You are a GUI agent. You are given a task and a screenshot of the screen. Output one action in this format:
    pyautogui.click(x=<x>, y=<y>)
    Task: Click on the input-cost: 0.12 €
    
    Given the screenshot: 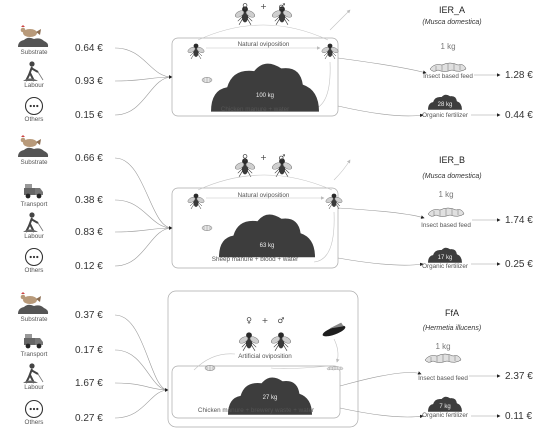 What is the action you would take?
    pyautogui.click(x=89, y=266)
    